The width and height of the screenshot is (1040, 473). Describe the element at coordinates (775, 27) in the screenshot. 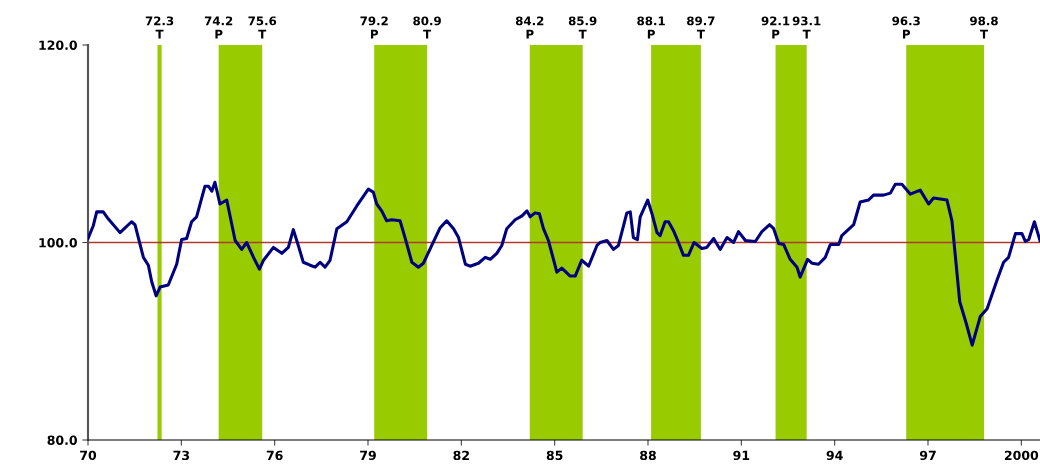

I see `x2-tick-label: 92.1 P` at that location.